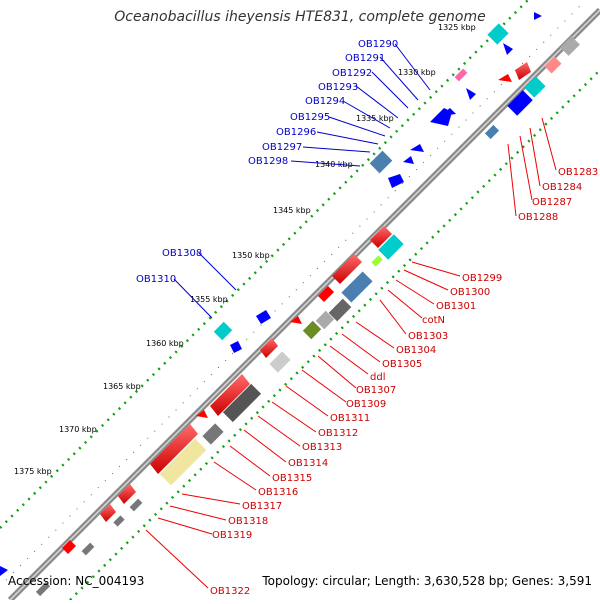  I want to click on kbp-label: 1325 kbp, so click(457, 27).